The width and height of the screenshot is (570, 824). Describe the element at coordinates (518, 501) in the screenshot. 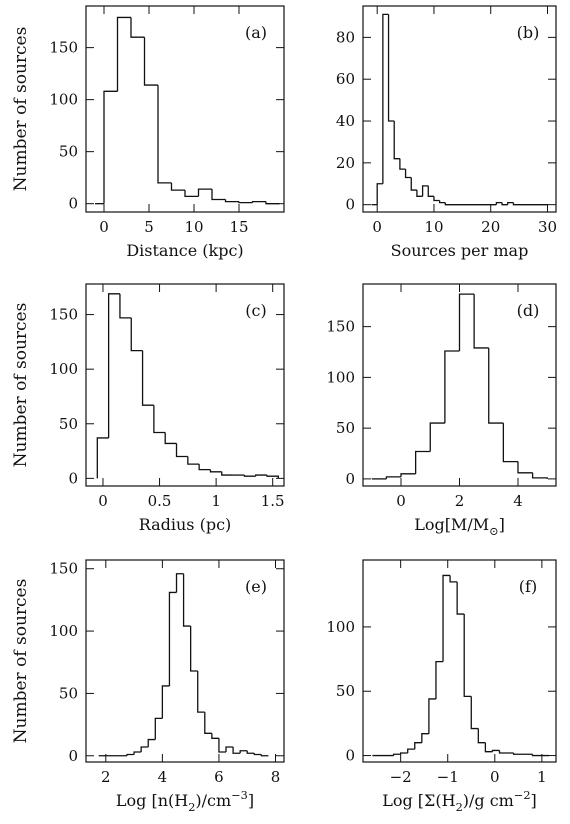

I see `x-tick-label: 4` at that location.